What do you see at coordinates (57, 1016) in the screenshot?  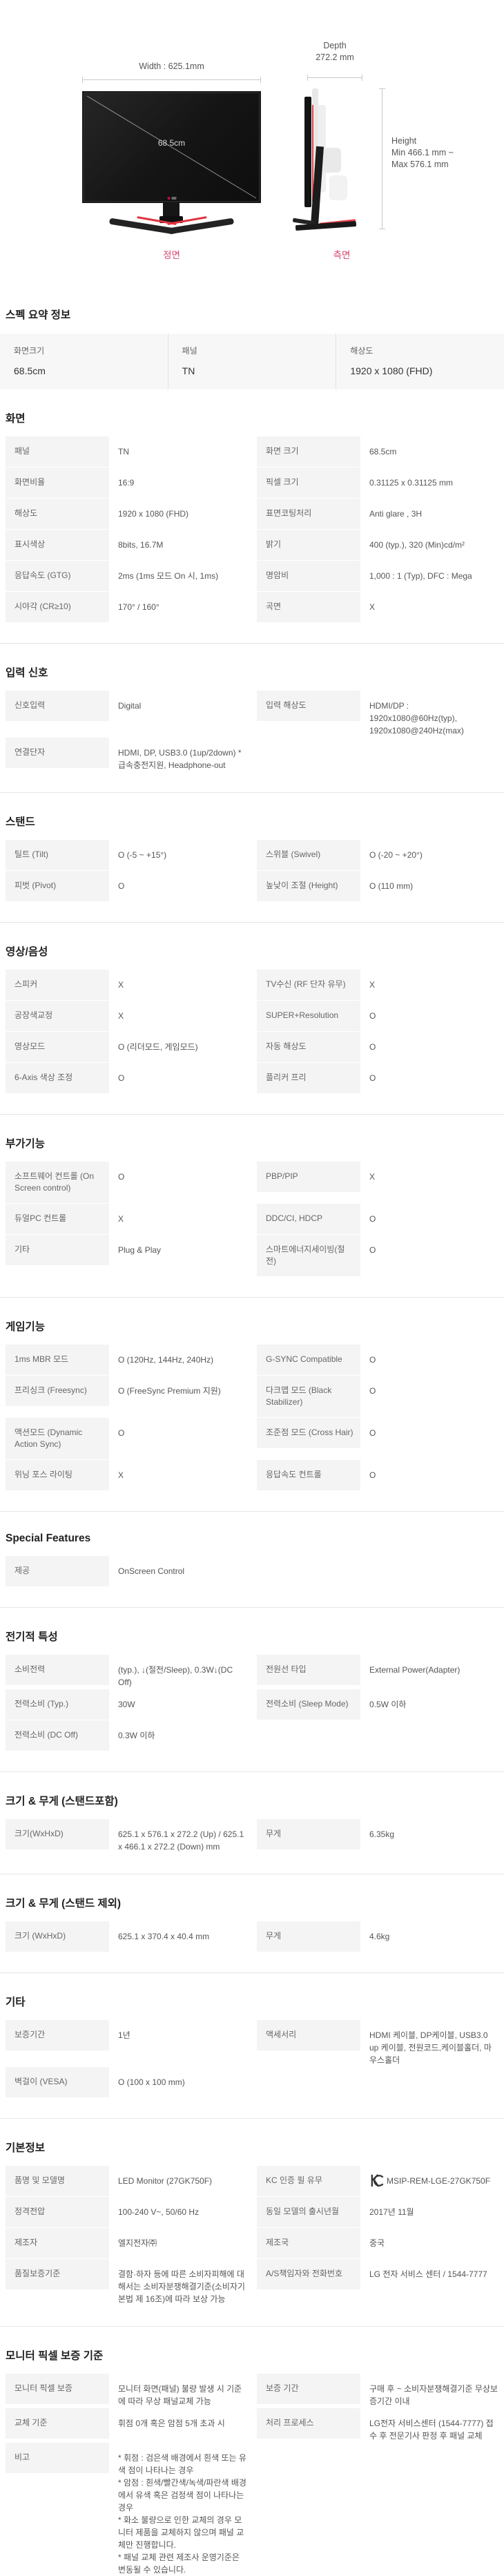 I see `spec-label: 공장색교정` at bounding box center [57, 1016].